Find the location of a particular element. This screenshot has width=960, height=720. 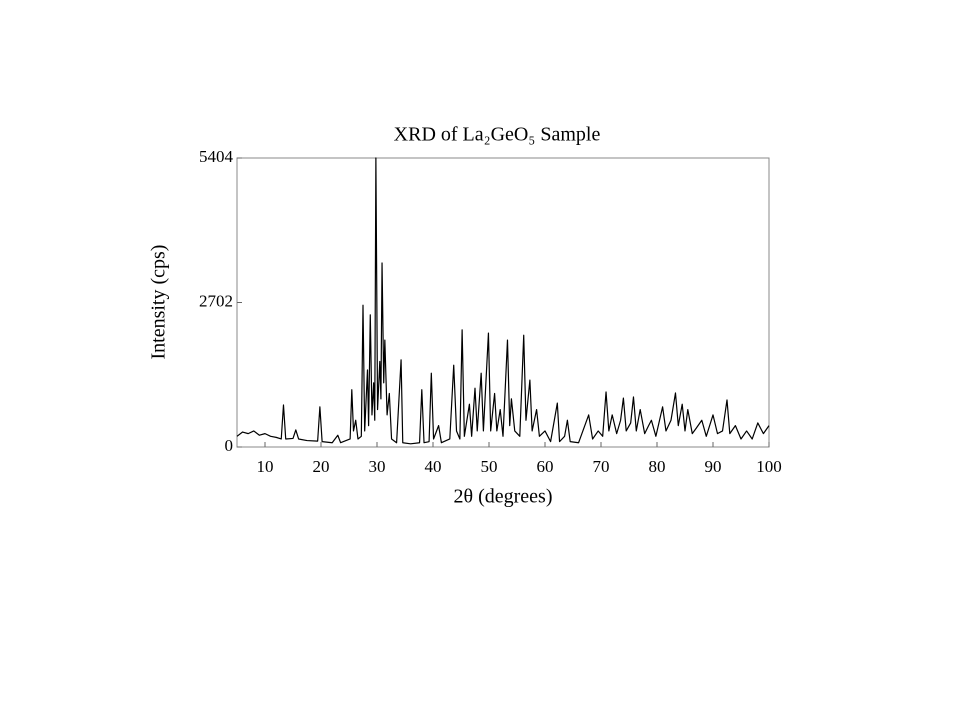

x-tick-label: 70 is located at coordinates (601, 466).